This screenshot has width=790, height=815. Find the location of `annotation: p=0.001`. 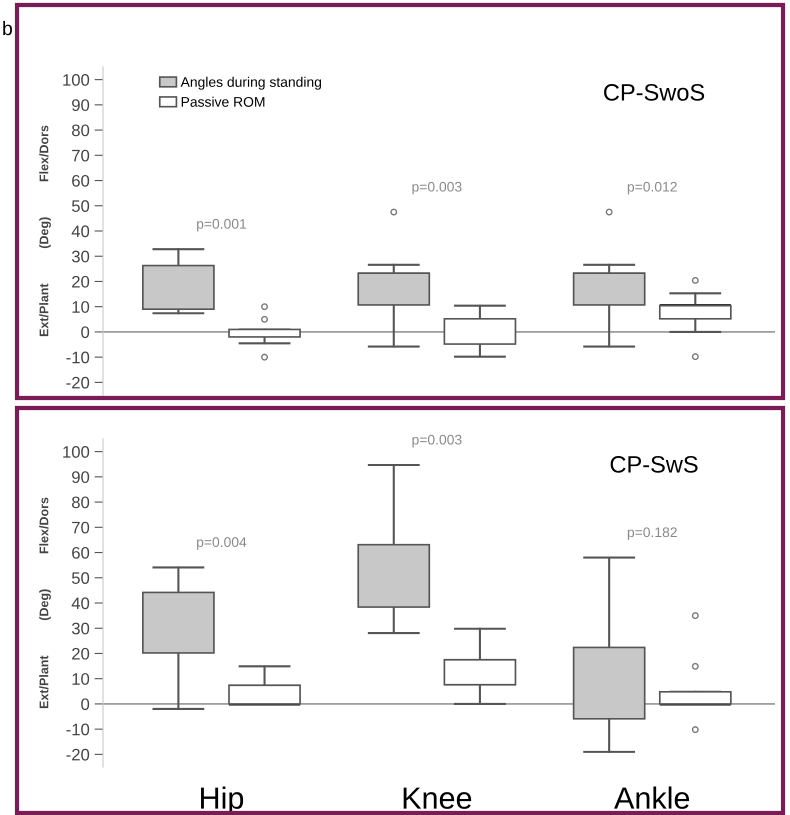

annotation: p=0.001 is located at coordinates (221, 225).